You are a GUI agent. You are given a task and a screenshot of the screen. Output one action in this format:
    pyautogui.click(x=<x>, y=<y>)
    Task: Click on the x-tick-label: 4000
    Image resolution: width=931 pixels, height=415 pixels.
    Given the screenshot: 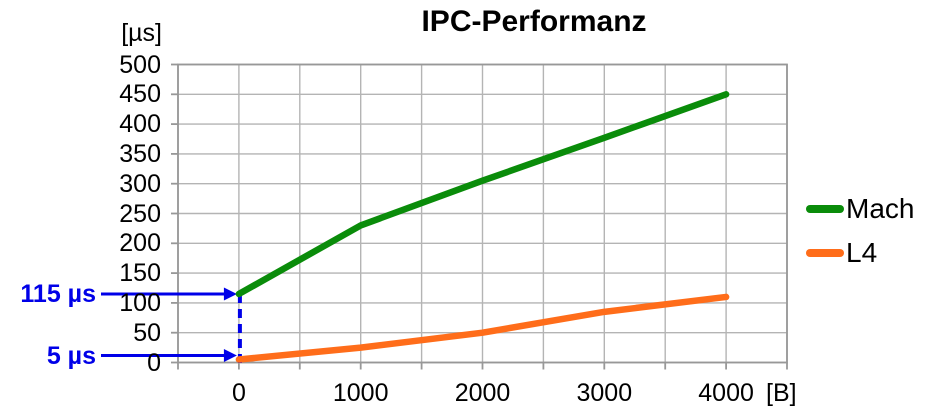 What is the action you would take?
    pyautogui.click(x=726, y=393)
    